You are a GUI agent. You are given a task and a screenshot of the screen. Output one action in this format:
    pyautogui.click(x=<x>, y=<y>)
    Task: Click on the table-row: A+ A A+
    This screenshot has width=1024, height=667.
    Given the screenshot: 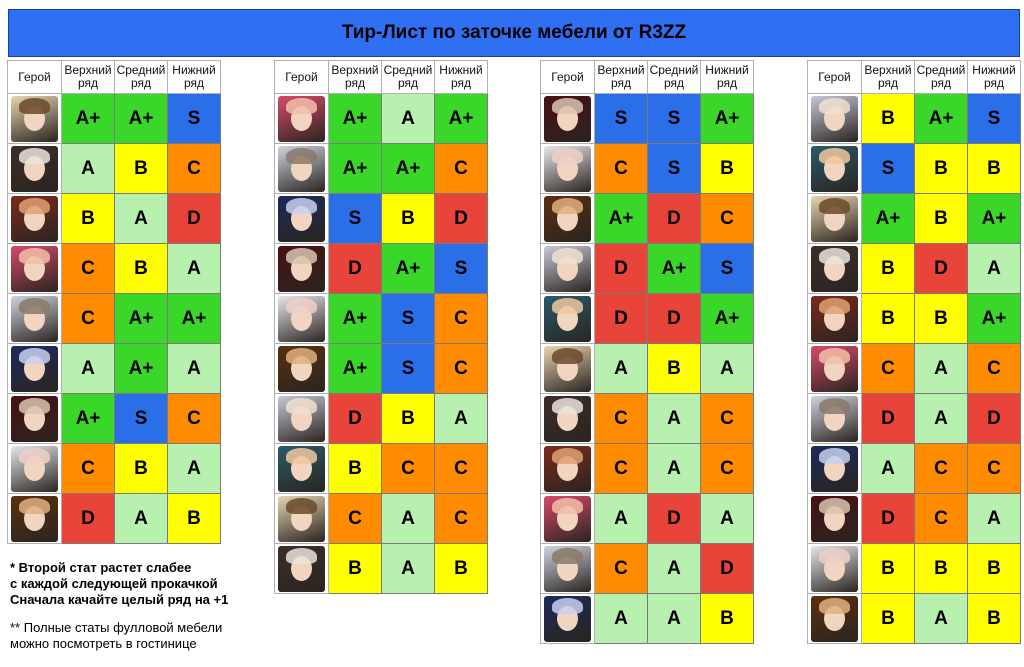 What is the action you would take?
    pyautogui.click(x=381, y=118)
    